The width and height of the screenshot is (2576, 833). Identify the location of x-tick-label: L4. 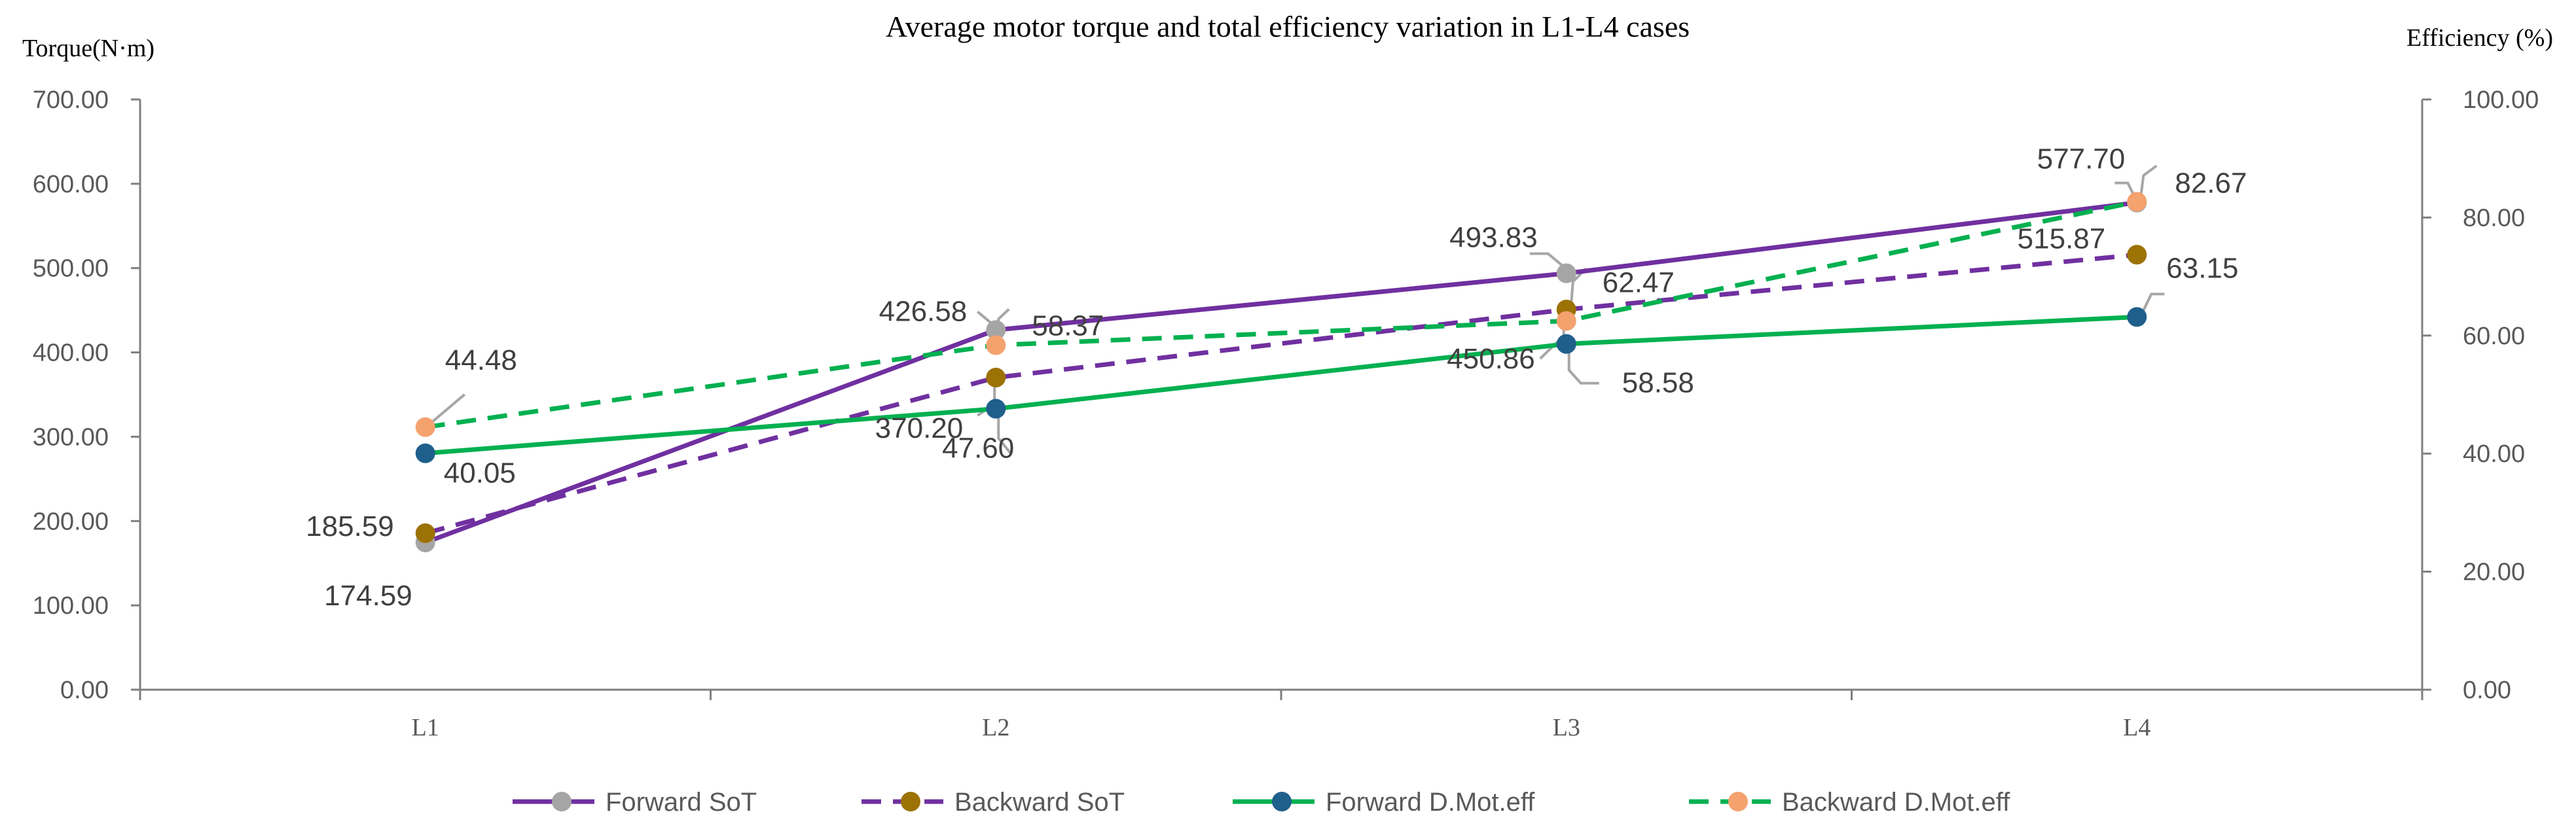
(2136, 727).